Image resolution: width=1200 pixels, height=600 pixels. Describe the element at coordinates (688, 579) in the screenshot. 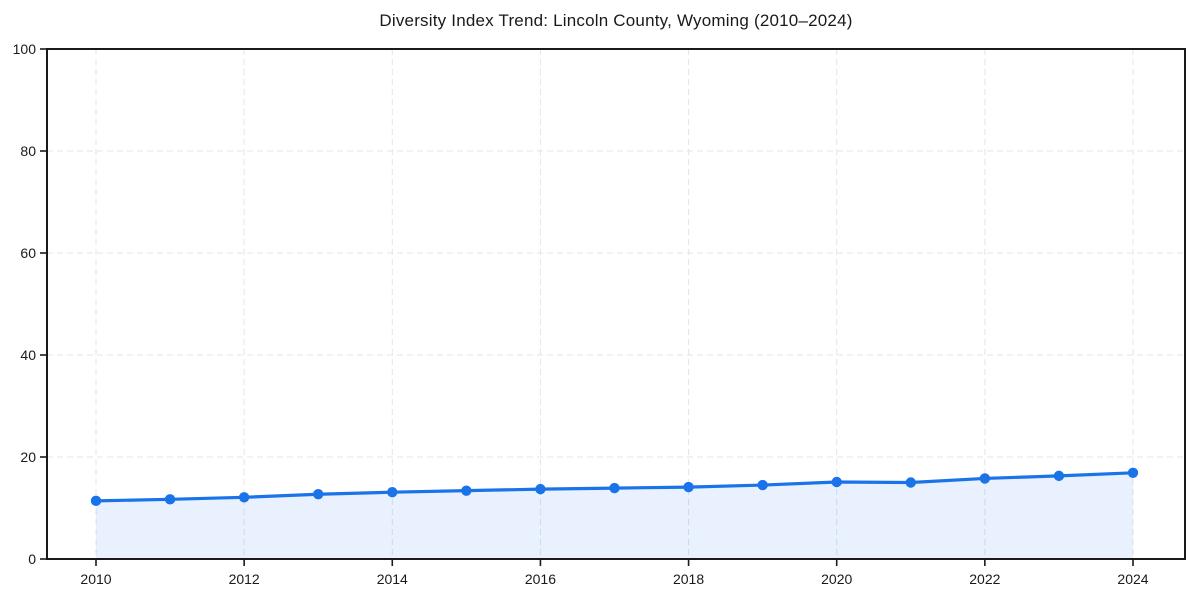

I see `x-tick-label: 2018` at that location.